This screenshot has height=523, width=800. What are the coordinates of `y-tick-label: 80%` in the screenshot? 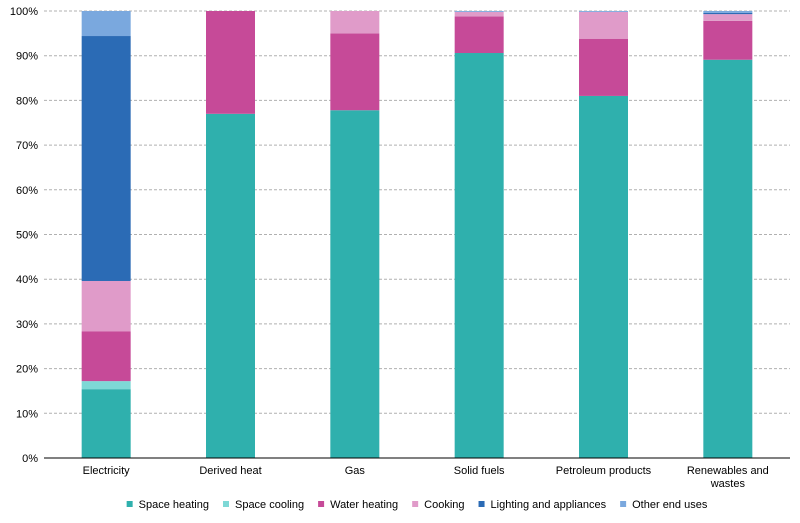 It's located at (27, 101).